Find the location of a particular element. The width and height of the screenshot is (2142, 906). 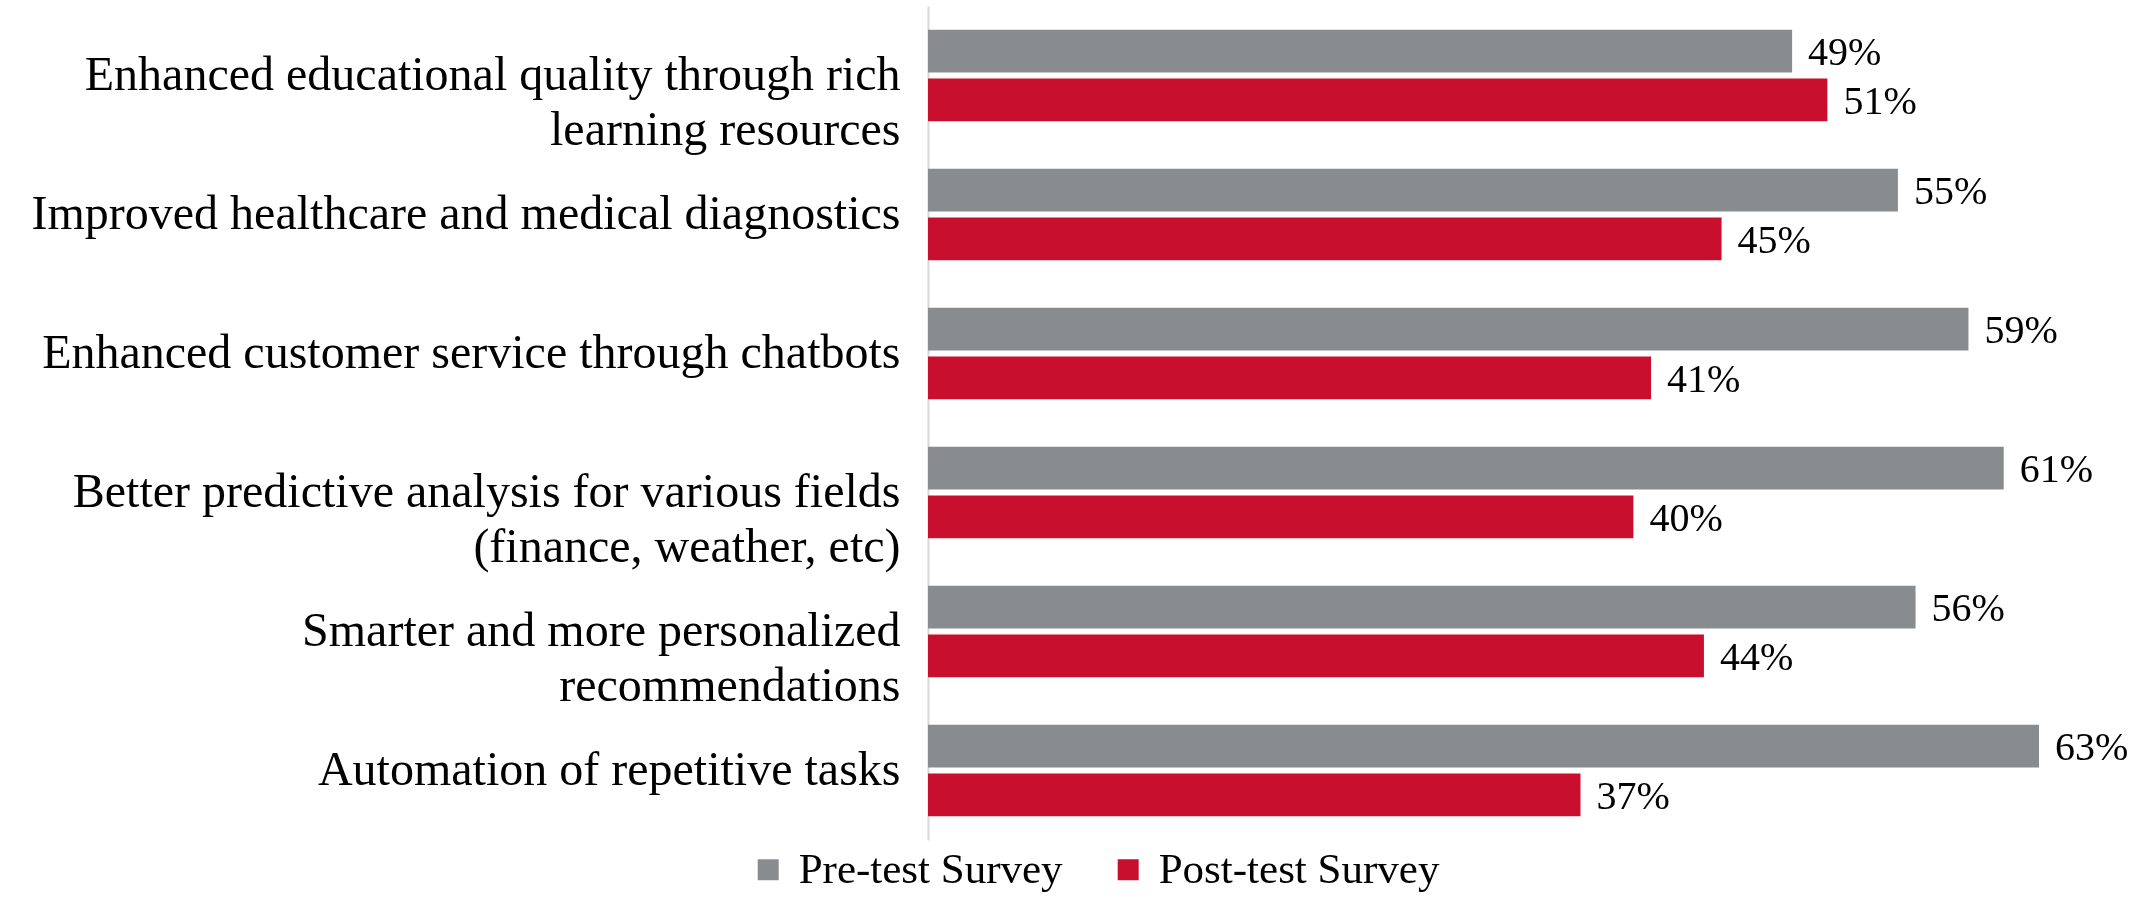

y-tick-label: Enhanced customer service through chatbots is located at coordinates (471, 351).